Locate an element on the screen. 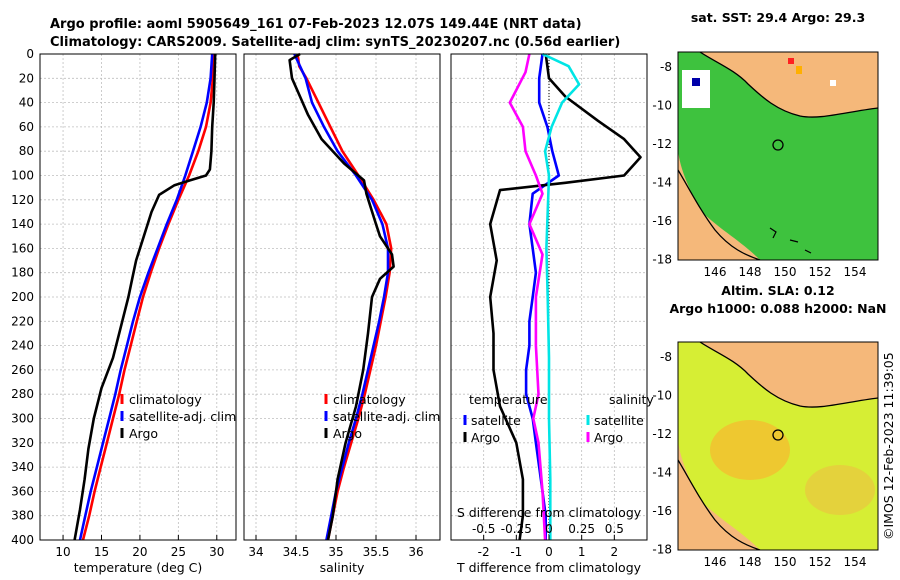 This screenshot has width=900, height=580. sst-coastline is located at coordinates (788, 85).